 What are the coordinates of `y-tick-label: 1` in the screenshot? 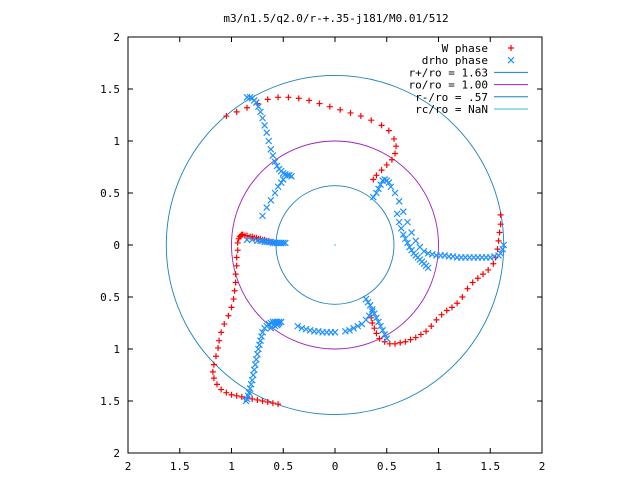 It's located at (116, 141).